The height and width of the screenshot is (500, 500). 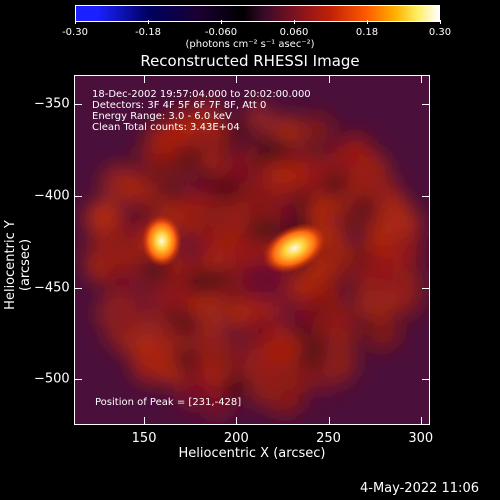 What do you see at coordinates (52, 379) in the screenshot?
I see `y-tick-label: −500` at bounding box center [52, 379].